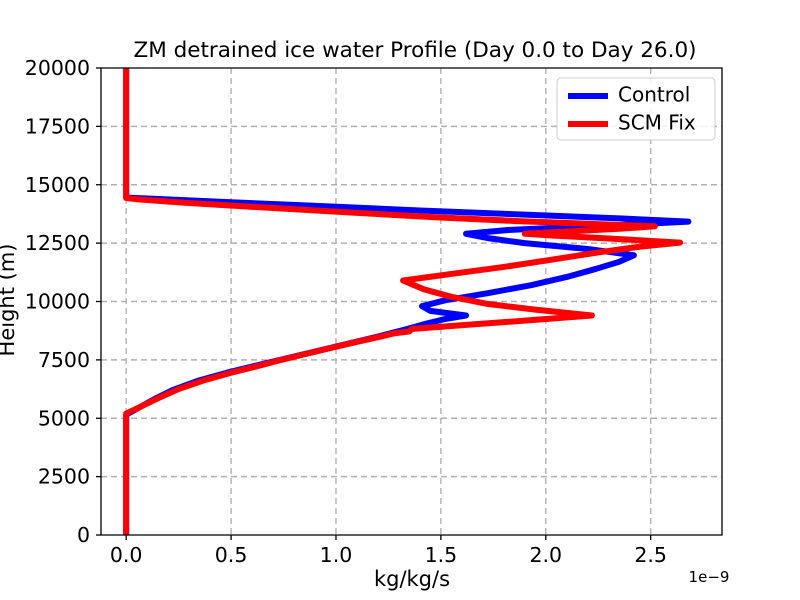 This screenshot has height=600, width=800. I want to click on chart-legend: Control SCM Fix, so click(636, 109).